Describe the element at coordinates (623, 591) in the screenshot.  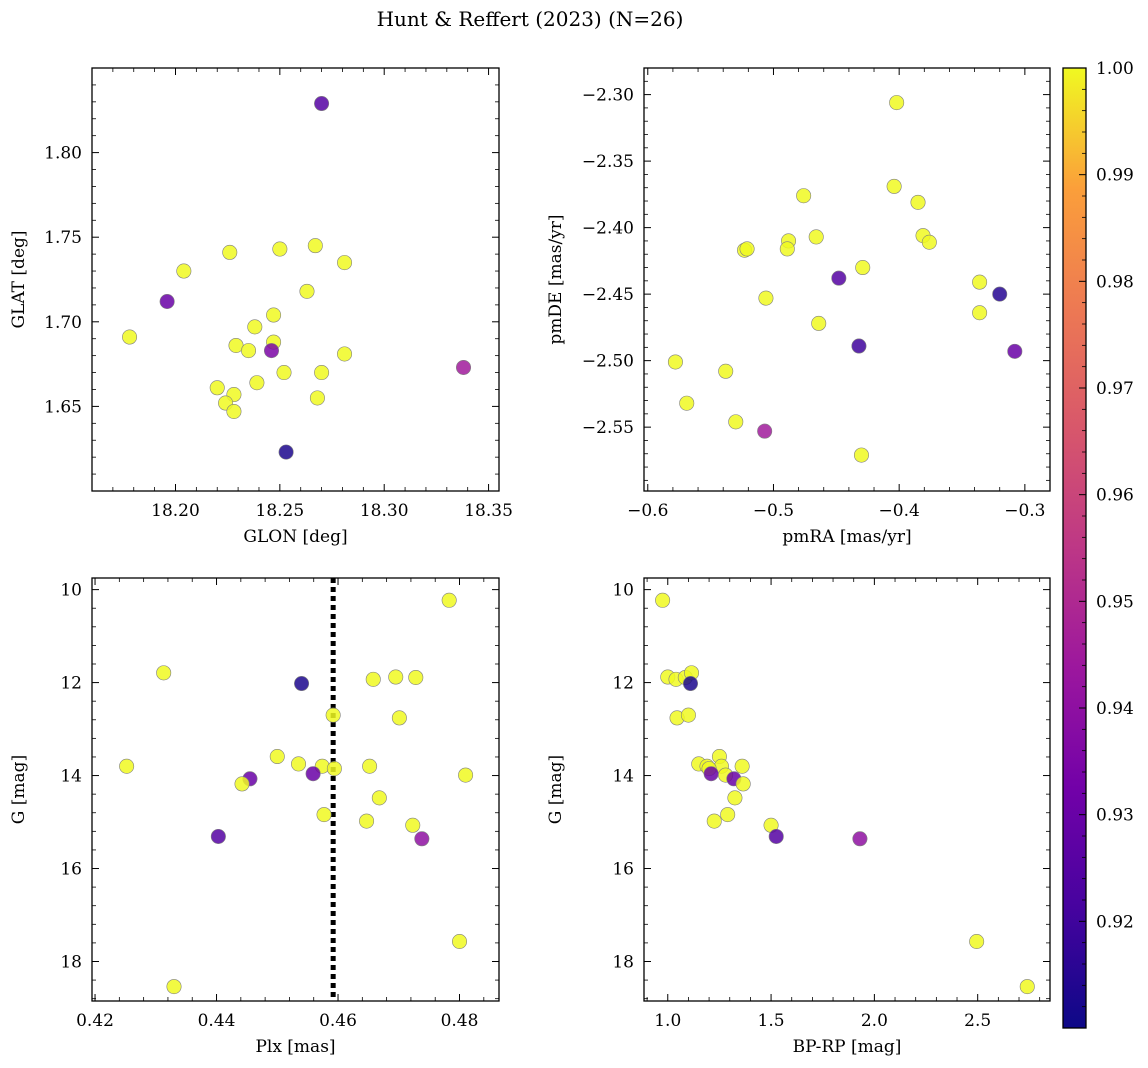
I see `y-tick-label: 10` at that location.